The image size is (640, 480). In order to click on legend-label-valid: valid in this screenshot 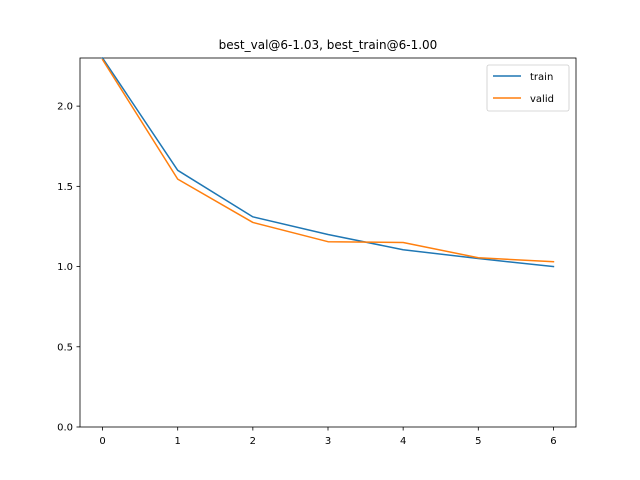, I will do `click(542, 99)`.